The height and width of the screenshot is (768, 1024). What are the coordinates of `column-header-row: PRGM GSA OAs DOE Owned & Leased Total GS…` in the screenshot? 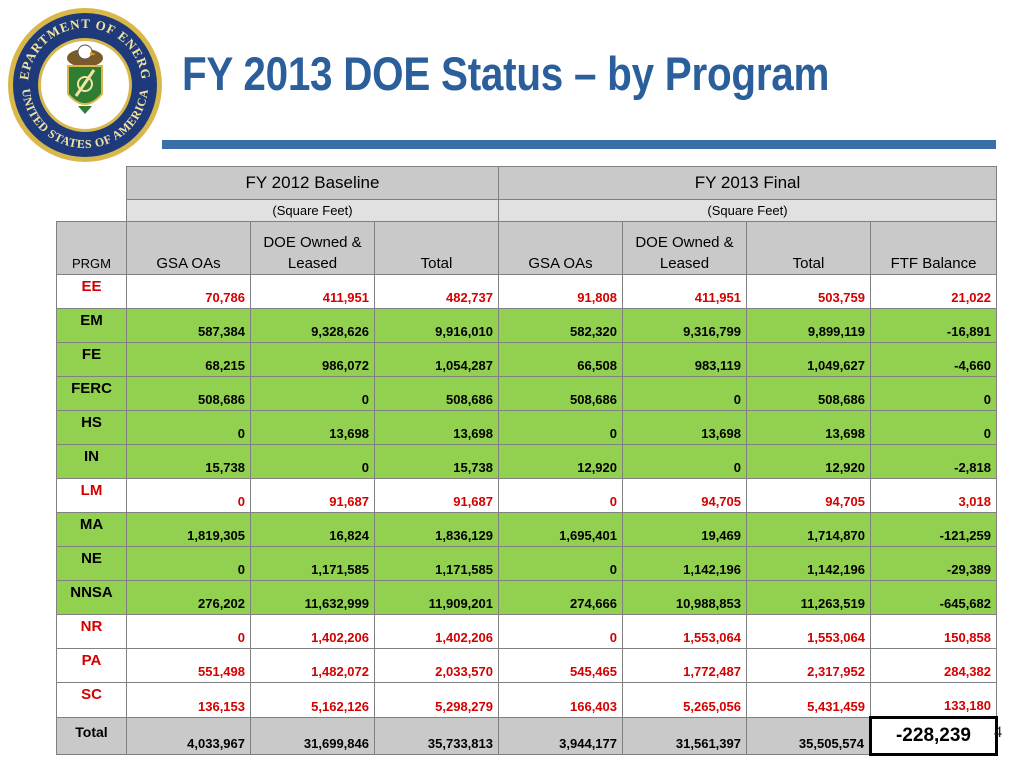 It's located at (526, 248).